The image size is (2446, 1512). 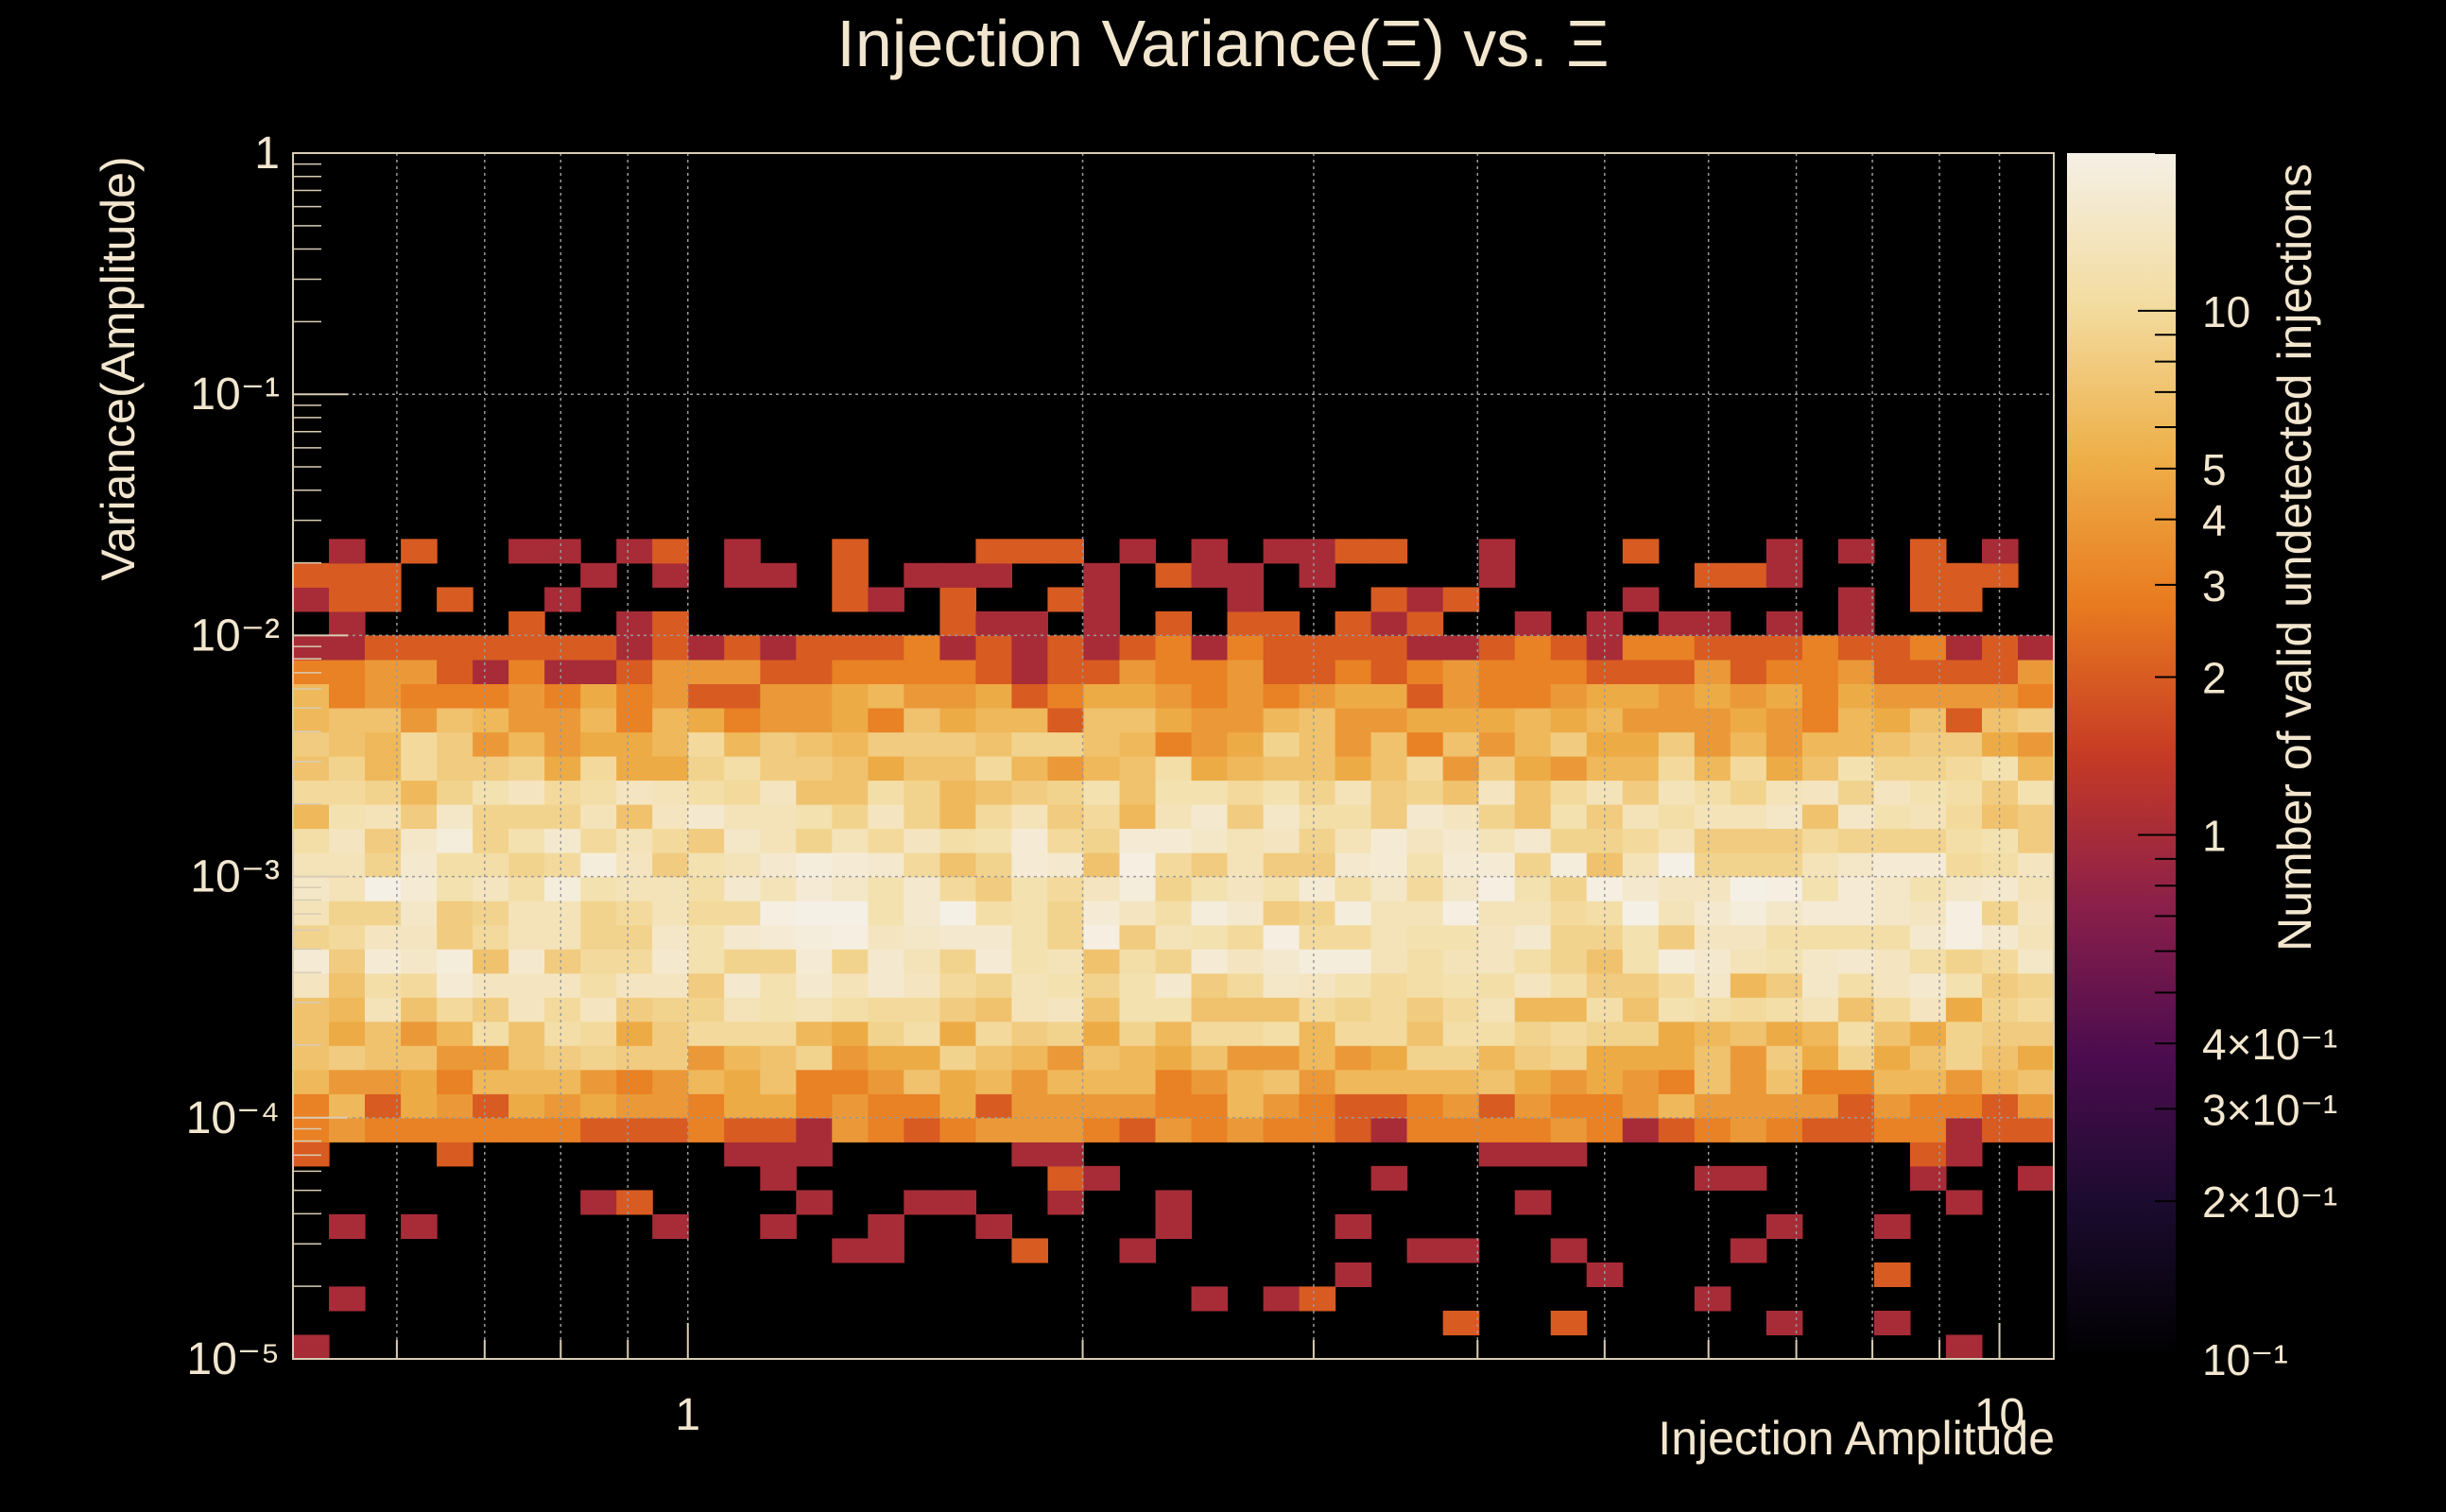 I want to click on color-bar-tick-label: 4, so click(x=2214, y=520).